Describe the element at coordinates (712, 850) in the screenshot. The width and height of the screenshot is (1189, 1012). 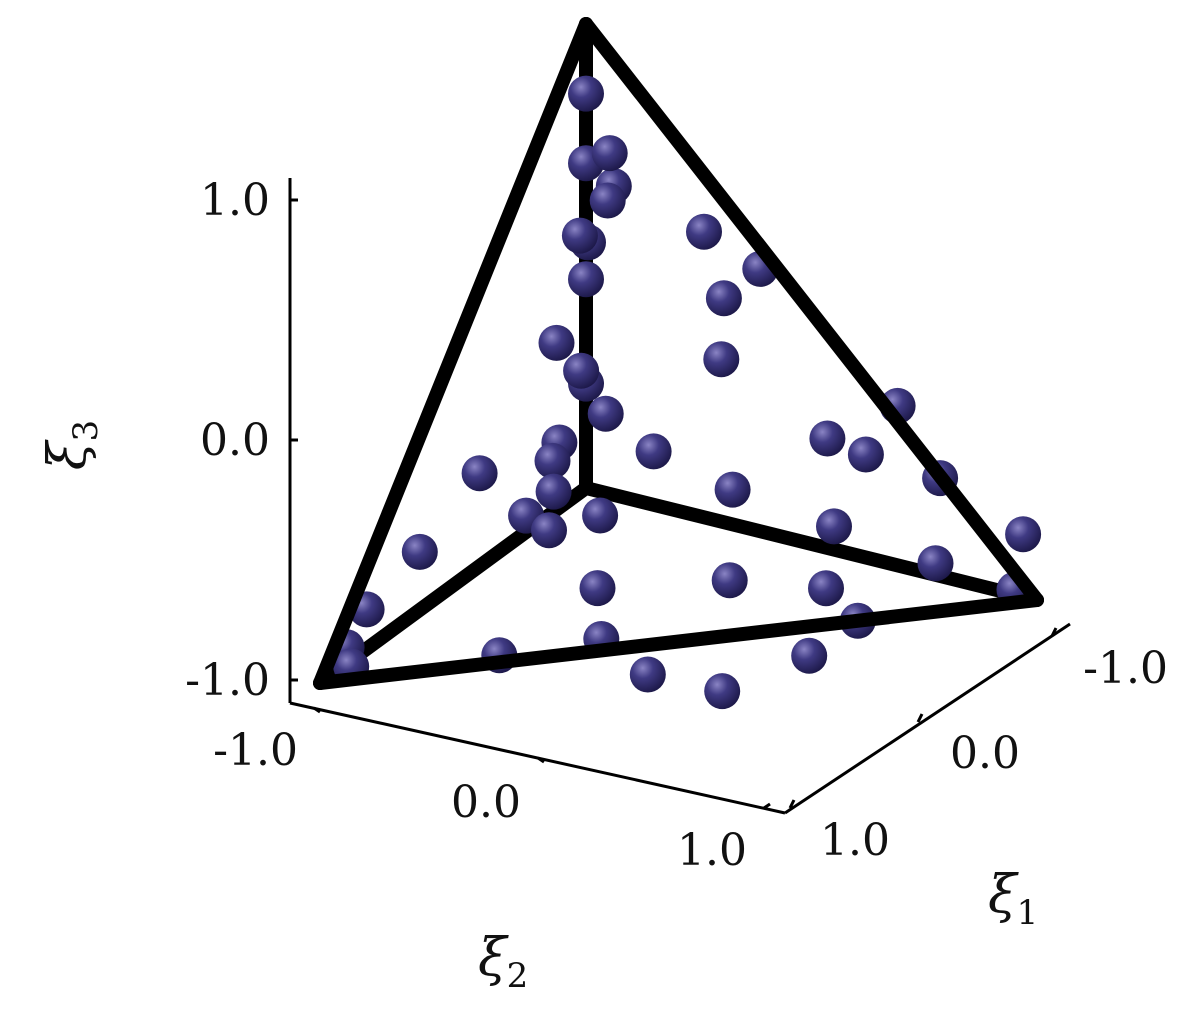
I see `x2-tick-label: 1.0` at that location.